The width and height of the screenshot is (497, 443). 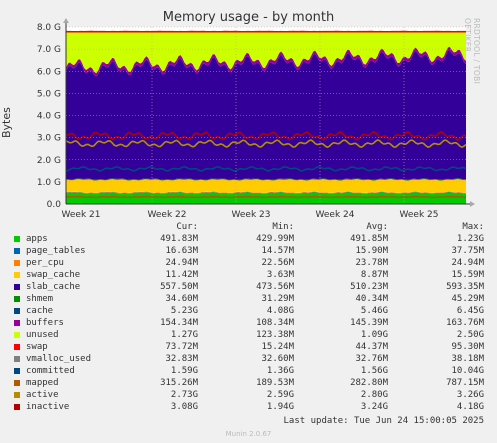 What do you see at coordinates (470, 395) in the screenshot?
I see `legend-max: 3.26G` at bounding box center [470, 395].